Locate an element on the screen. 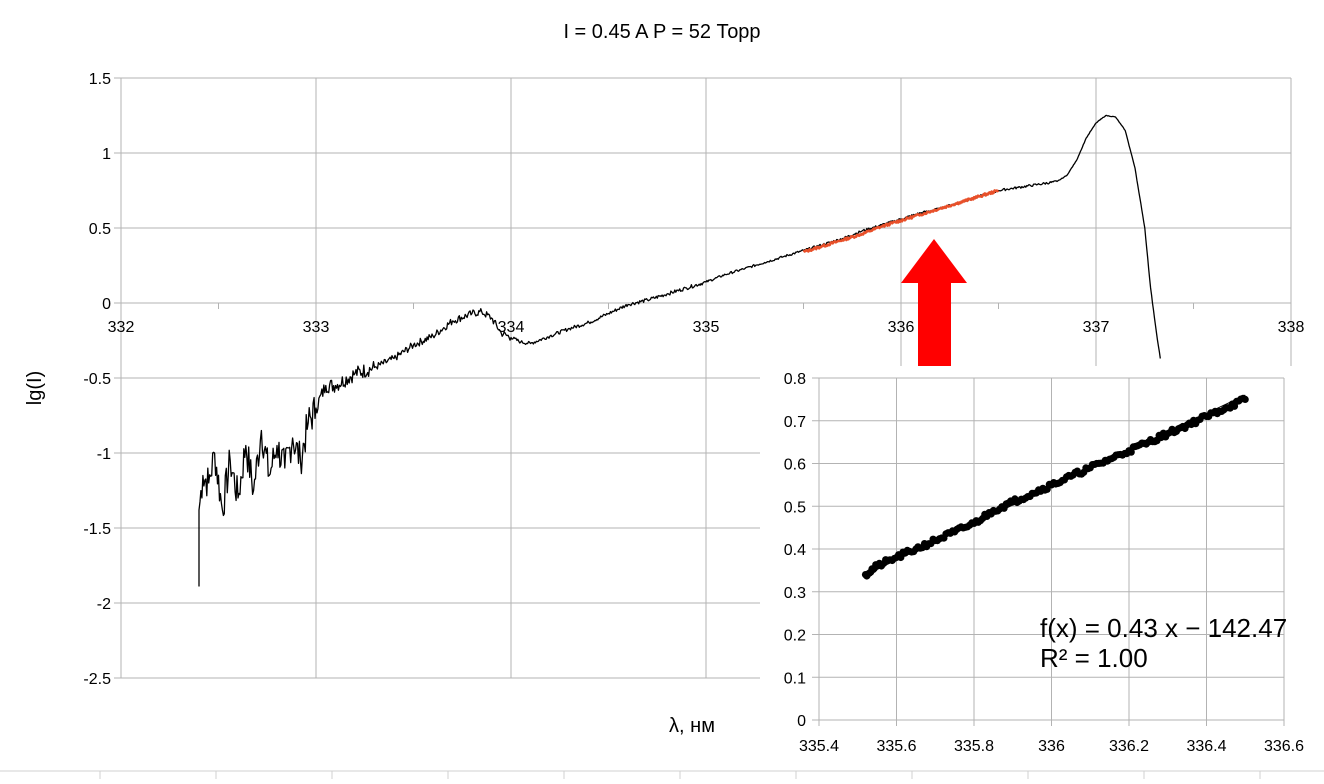  x-axis-label: λ, нм is located at coordinates (692, 726).